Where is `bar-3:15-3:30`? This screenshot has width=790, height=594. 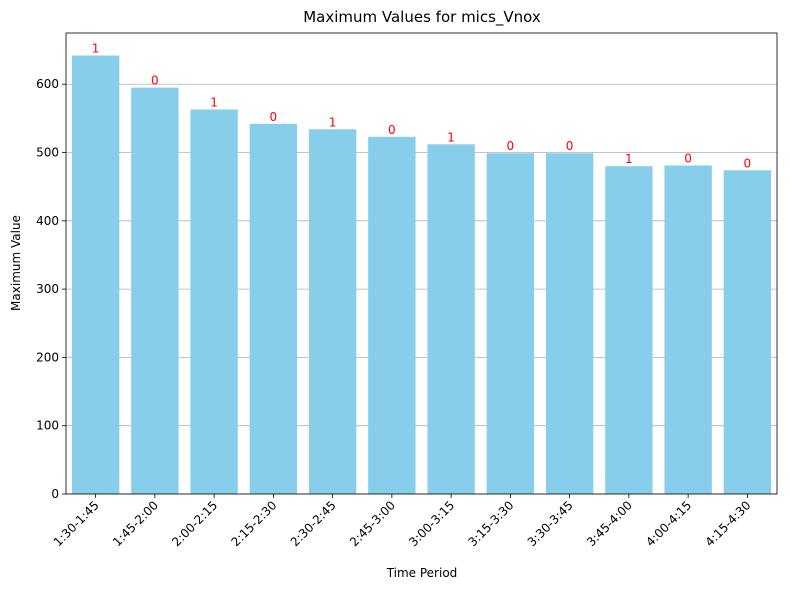 bar-3:15-3:30 is located at coordinates (510, 323).